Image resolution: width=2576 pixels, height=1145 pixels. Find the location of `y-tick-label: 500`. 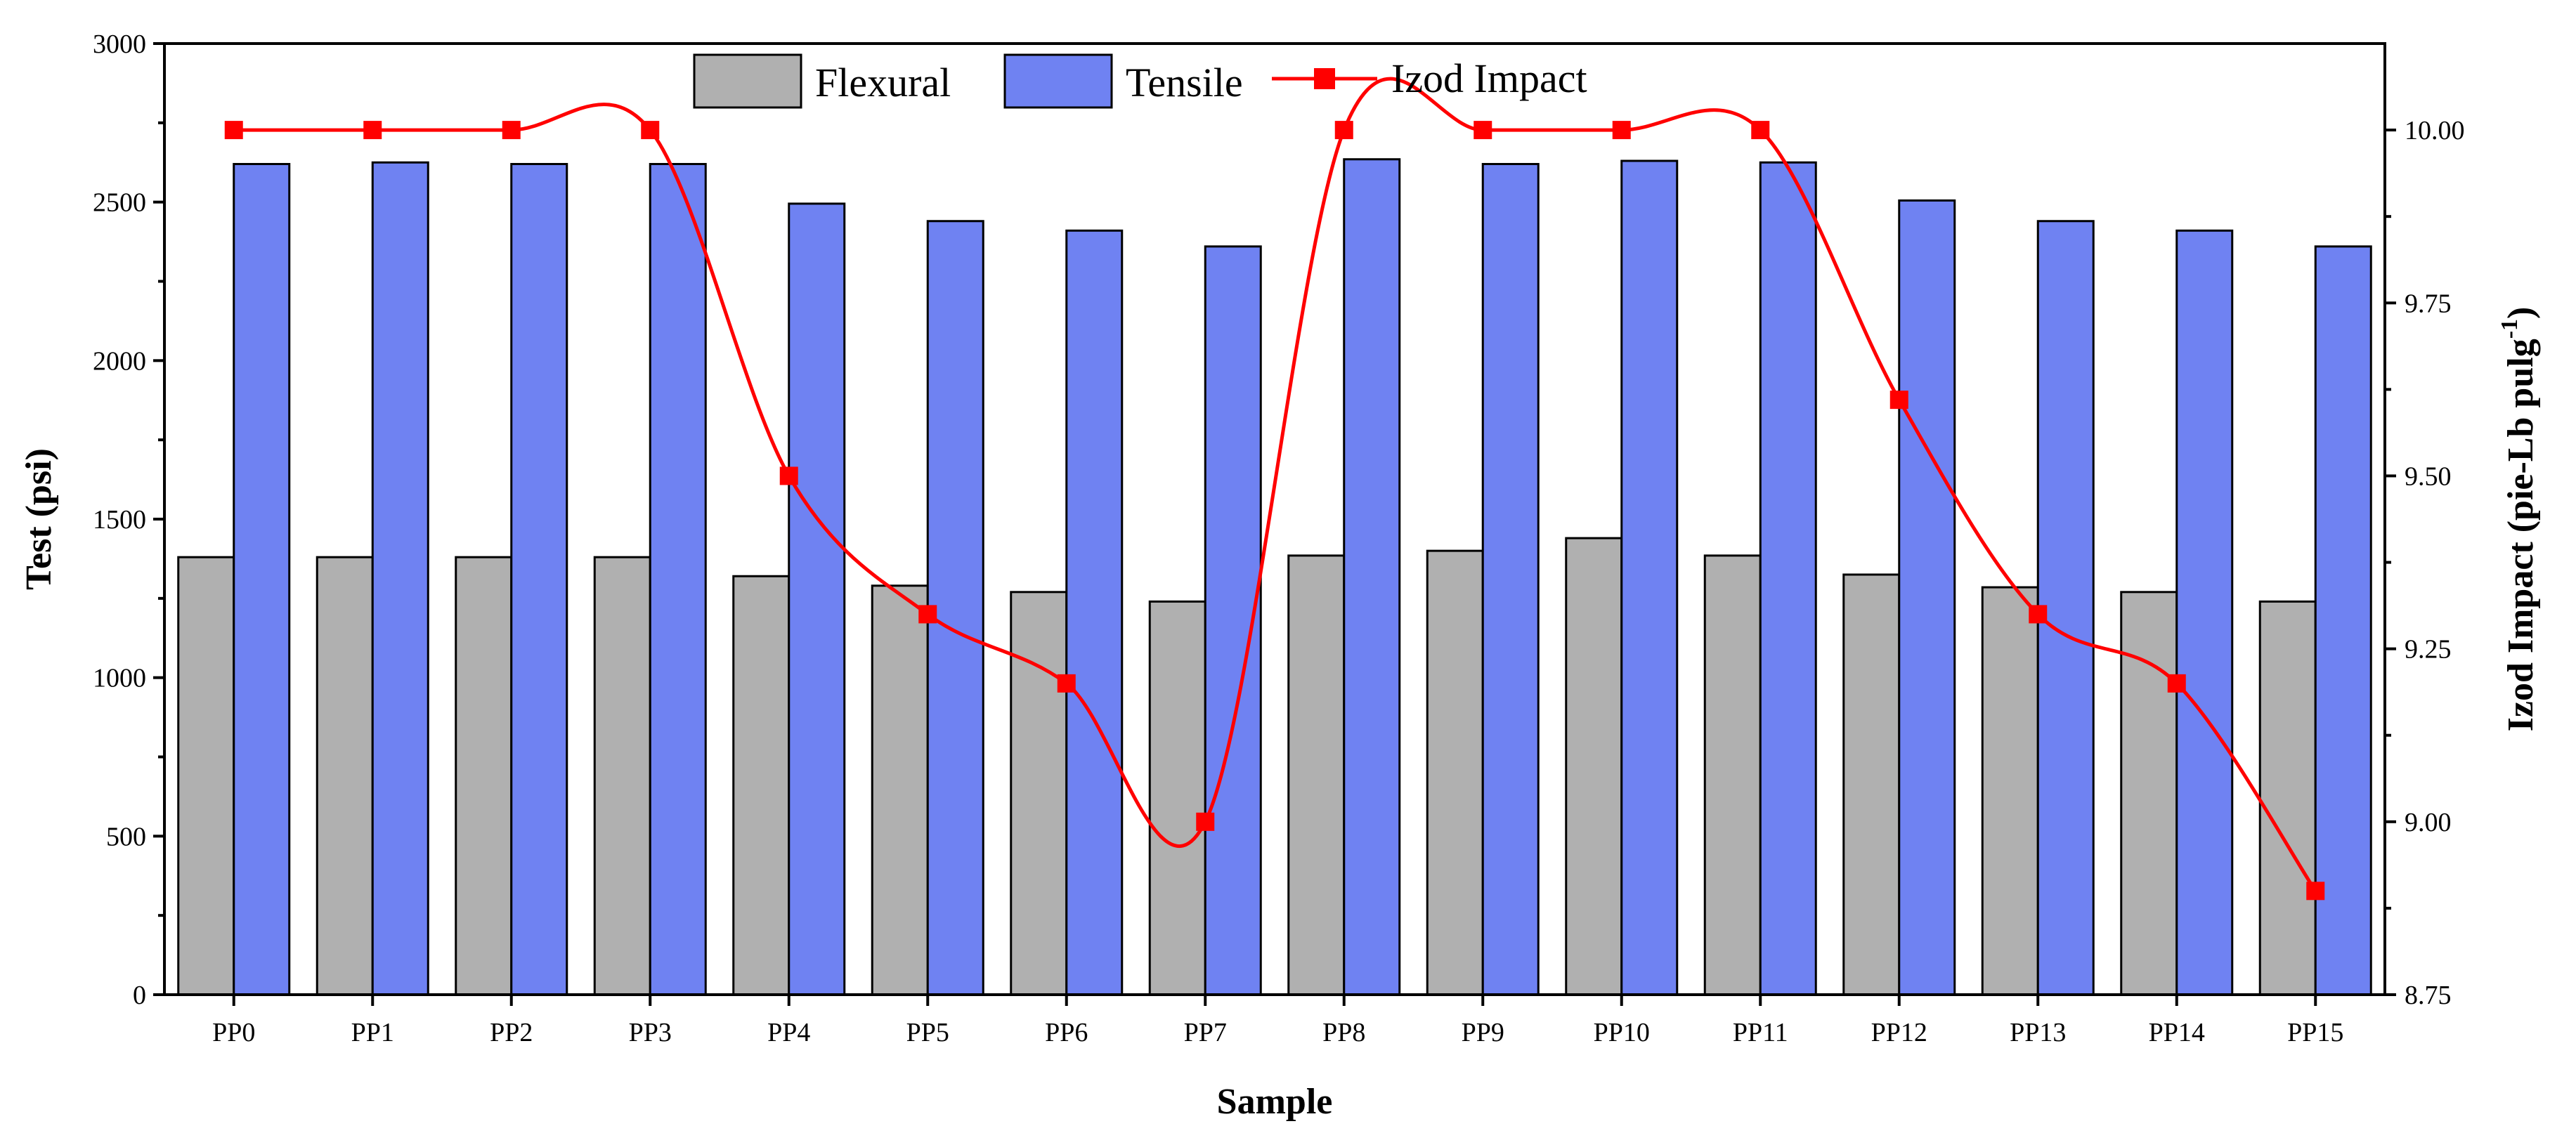

y-tick-label: 500 is located at coordinates (126, 837).